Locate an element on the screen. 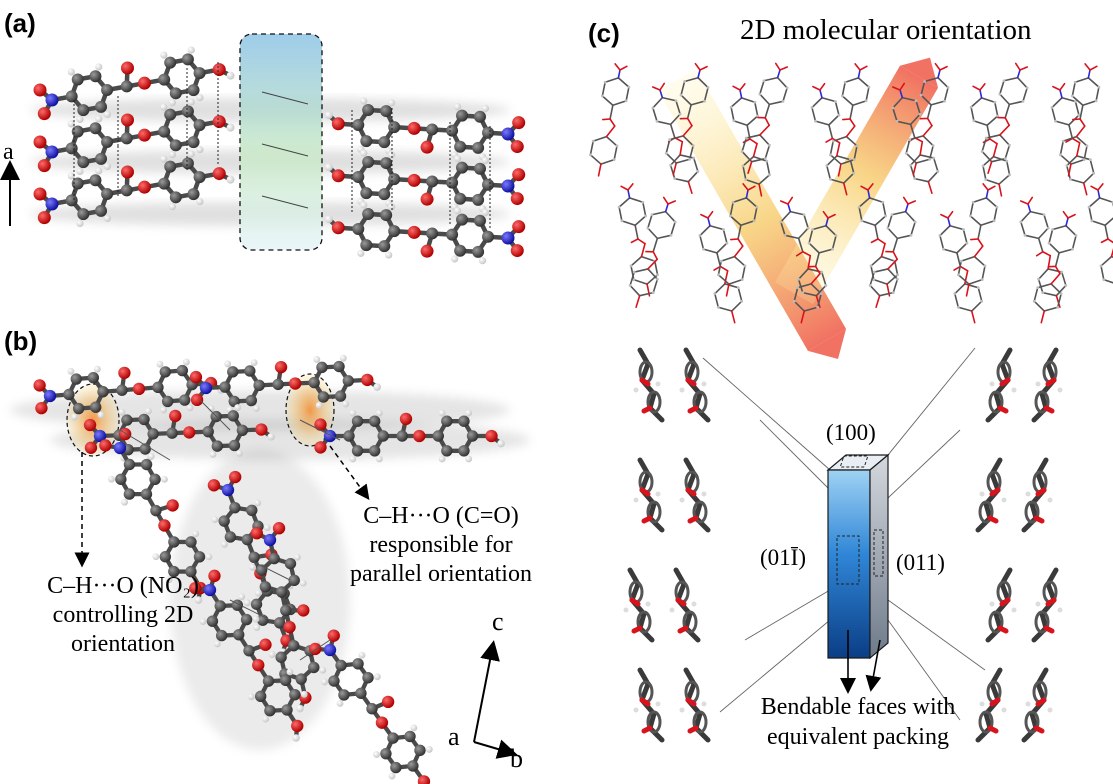 The width and height of the screenshot is (1113, 784). panel-b-axis-c-label: c is located at coordinates (498, 622).